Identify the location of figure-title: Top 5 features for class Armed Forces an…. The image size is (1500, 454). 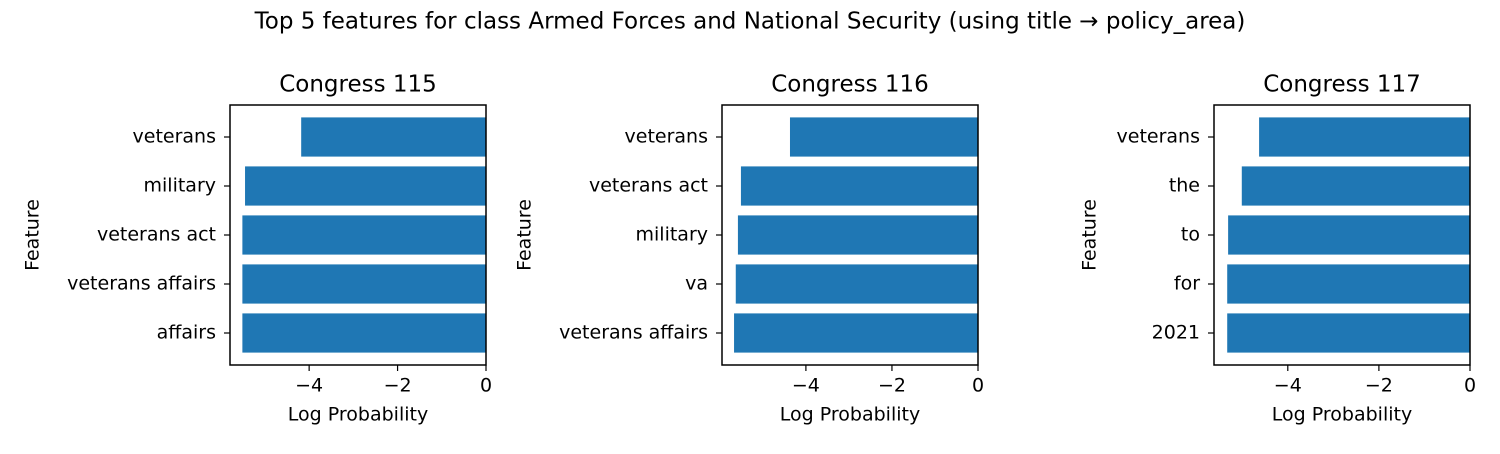
(750, 22).